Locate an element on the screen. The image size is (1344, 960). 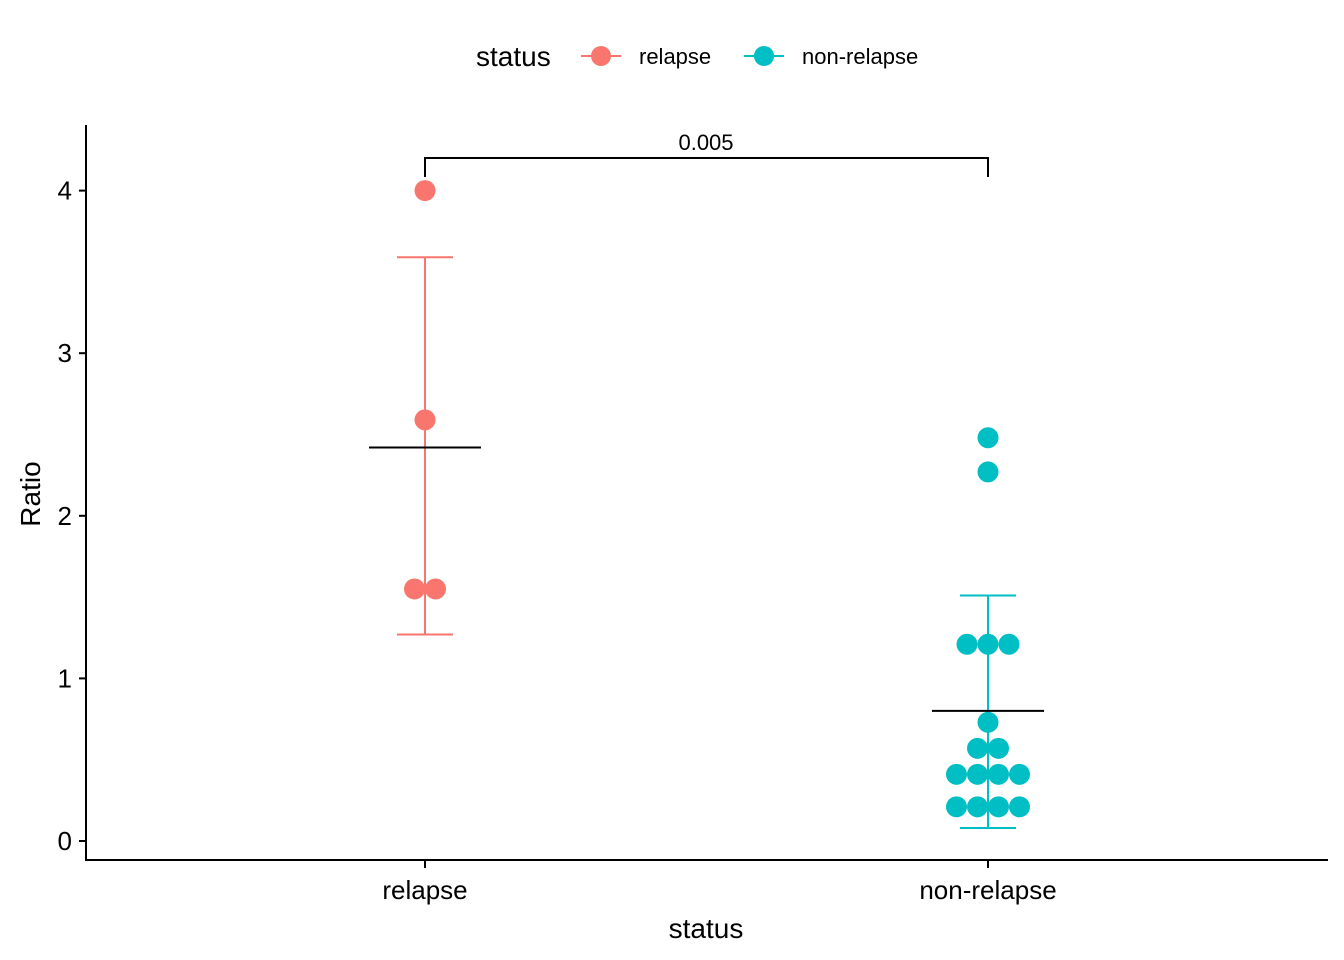
y-tick-label: 4 is located at coordinates (65, 191).